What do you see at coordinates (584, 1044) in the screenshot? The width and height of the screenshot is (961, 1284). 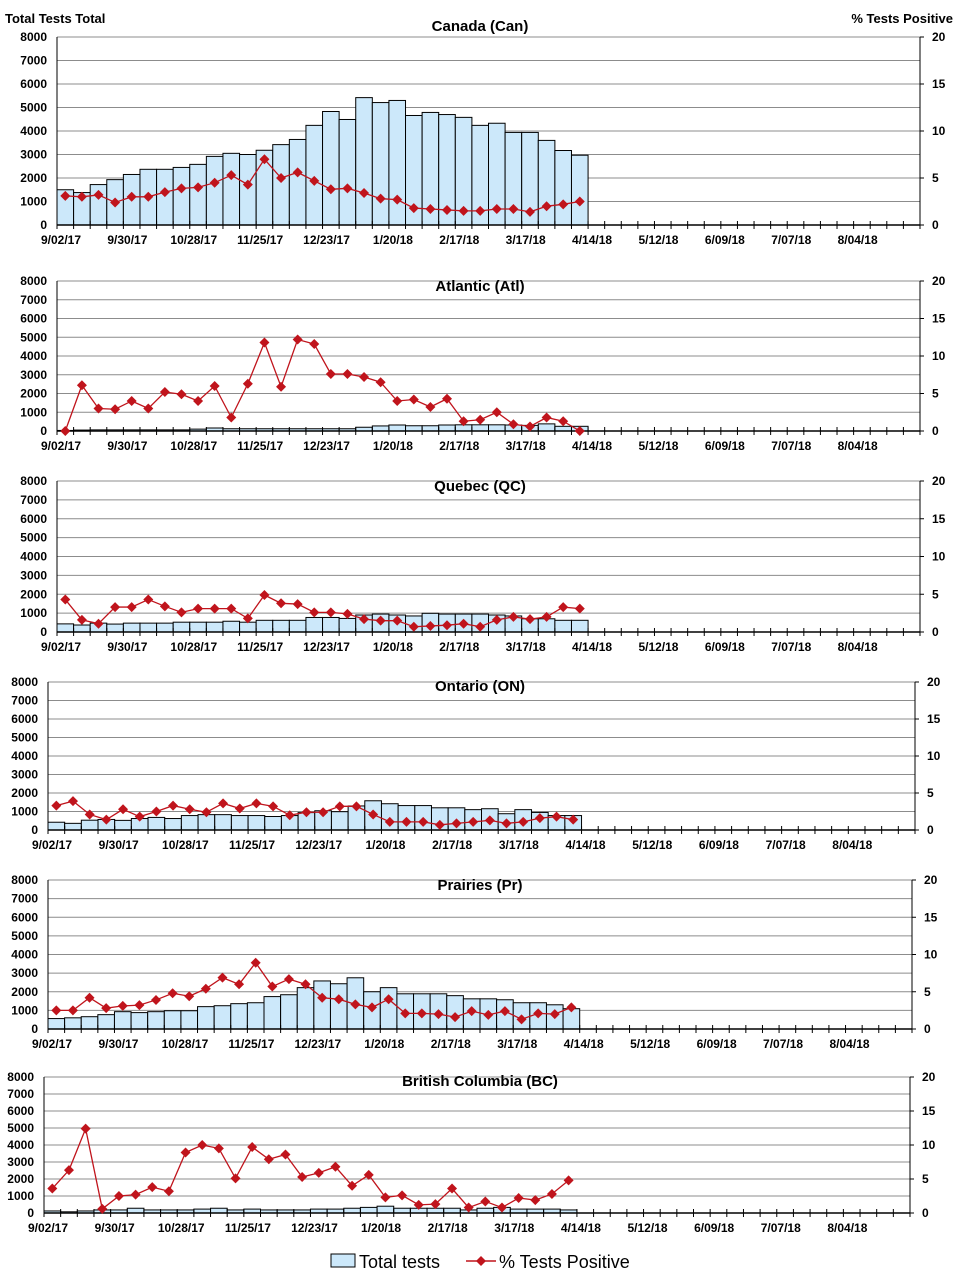 I see `x-tick-label: 4/14/18` at bounding box center [584, 1044].